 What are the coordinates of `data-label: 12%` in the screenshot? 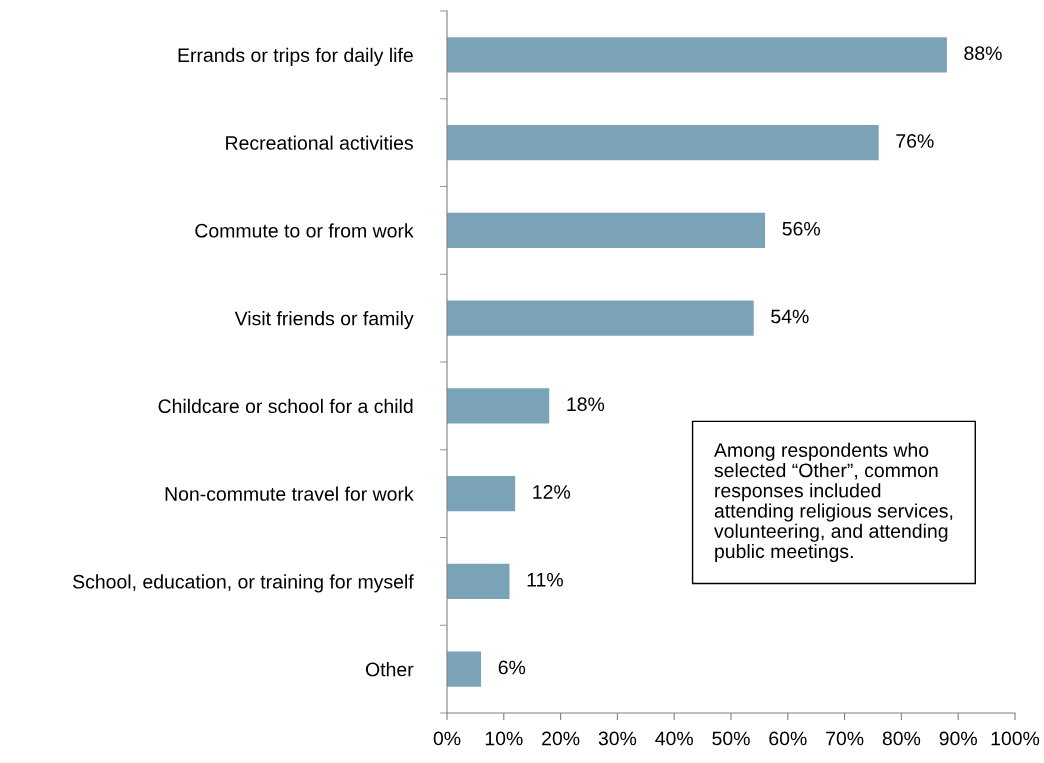 It's located at (552, 492).